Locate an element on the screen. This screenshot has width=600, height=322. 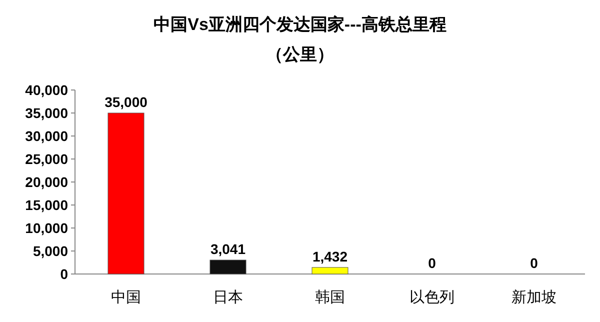
x-tick-label: 新加坡 is located at coordinates (534, 297).